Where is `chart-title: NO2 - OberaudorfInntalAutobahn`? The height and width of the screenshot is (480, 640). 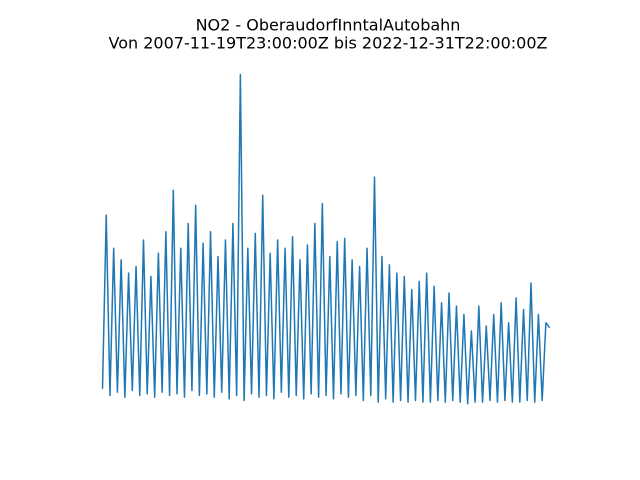
chart-title: NO2 - OberaudorfInntalAutobahn is located at coordinates (328, 25).